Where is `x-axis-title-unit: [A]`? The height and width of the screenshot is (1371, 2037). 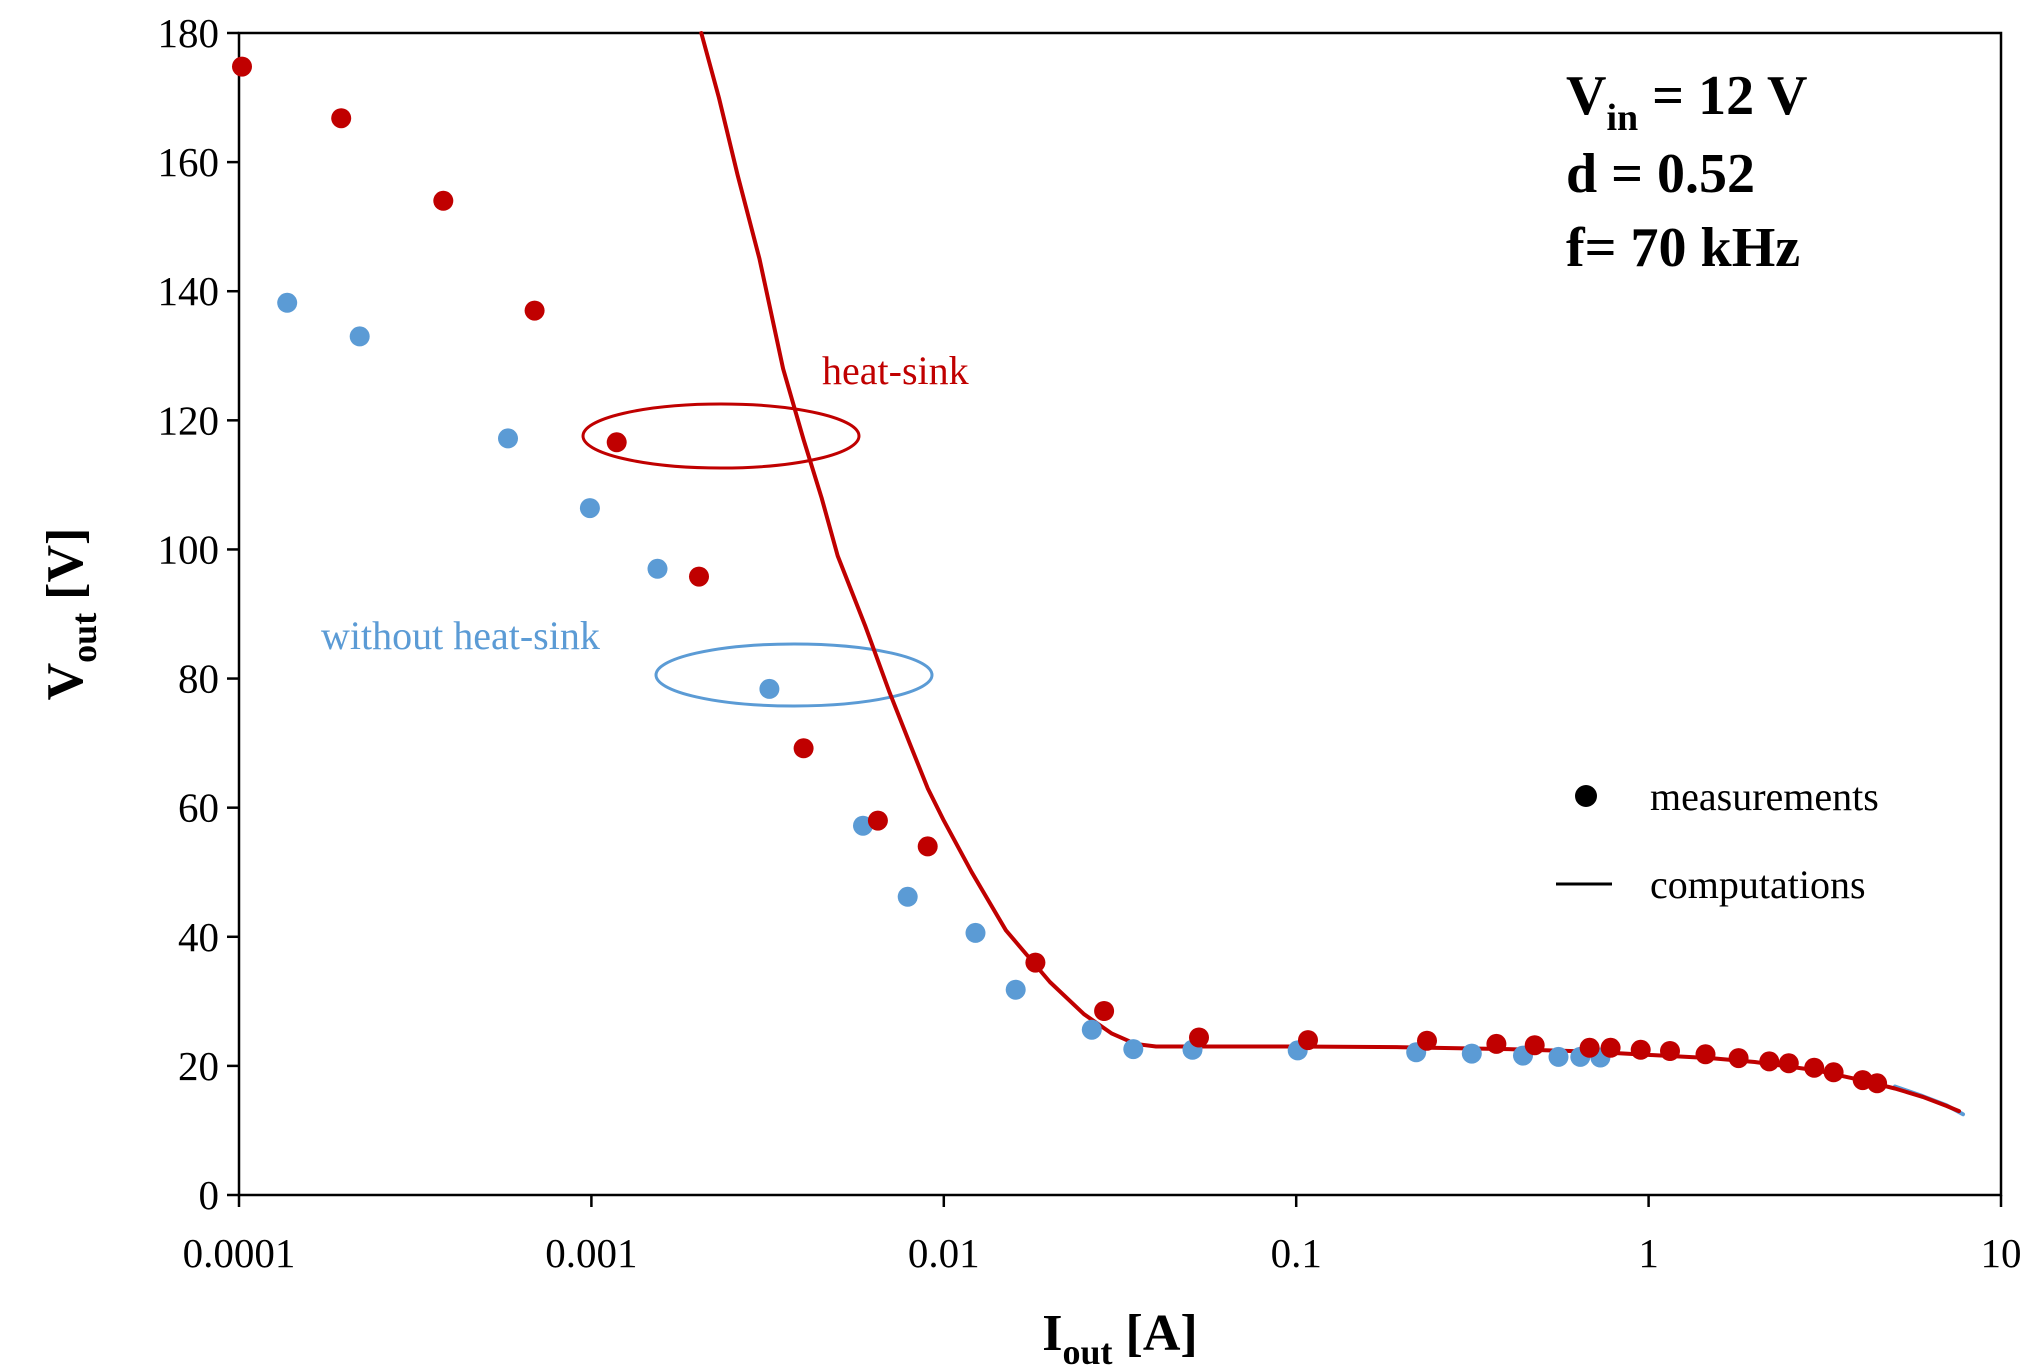 x-axis-title-unit: [A] is located at coordinates (1155, 1333).